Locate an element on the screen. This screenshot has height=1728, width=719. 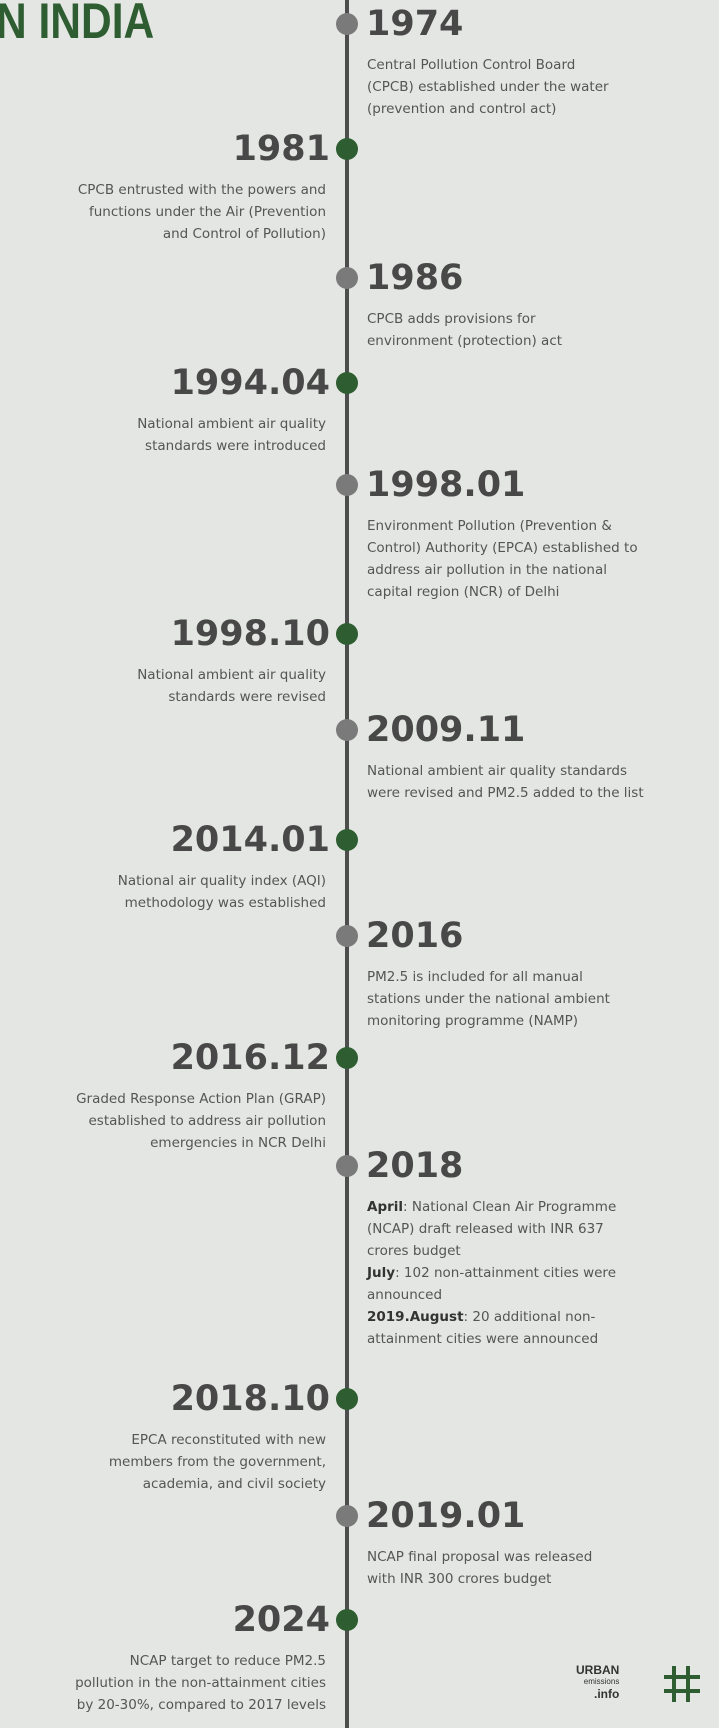
line-text: methodology was established is located at coordinates (225, 903).